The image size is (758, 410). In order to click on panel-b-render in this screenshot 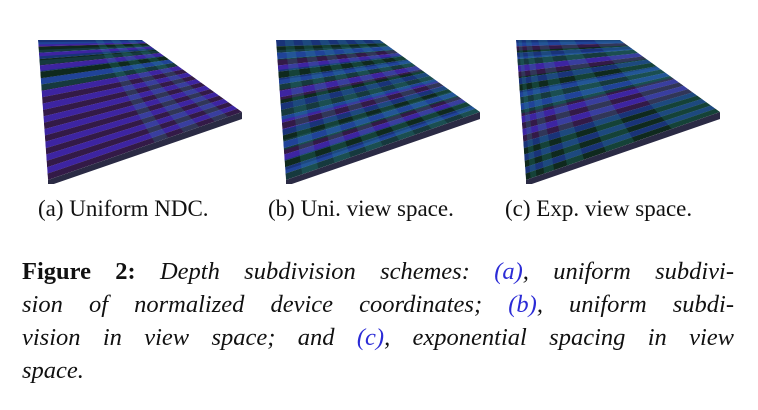, I will do `click(378, 112)`.